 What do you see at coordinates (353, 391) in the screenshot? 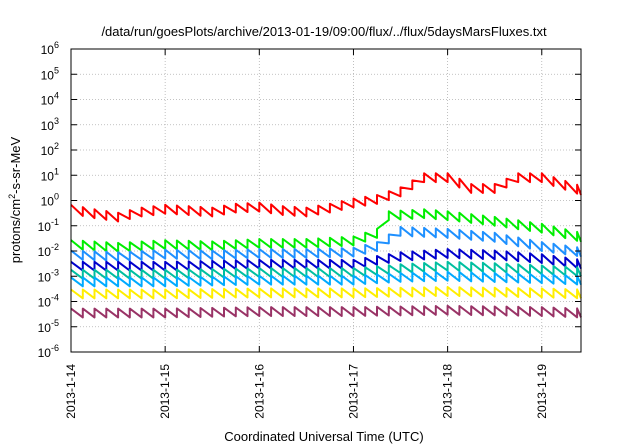
I see `x-tick-label: 2013-1-17` at bounding box center [353, 391].